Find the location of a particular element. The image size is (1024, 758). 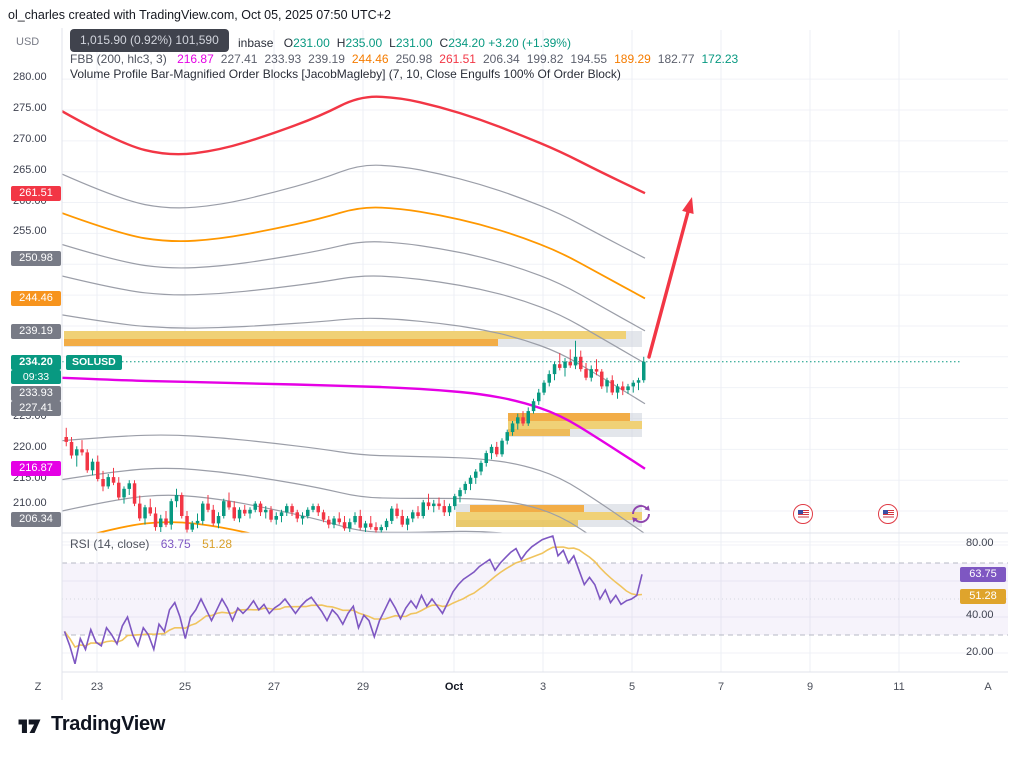

ohlc-values: O231.00 H235.00 L231.00 C234.20 is located at coordinates (381, 43).